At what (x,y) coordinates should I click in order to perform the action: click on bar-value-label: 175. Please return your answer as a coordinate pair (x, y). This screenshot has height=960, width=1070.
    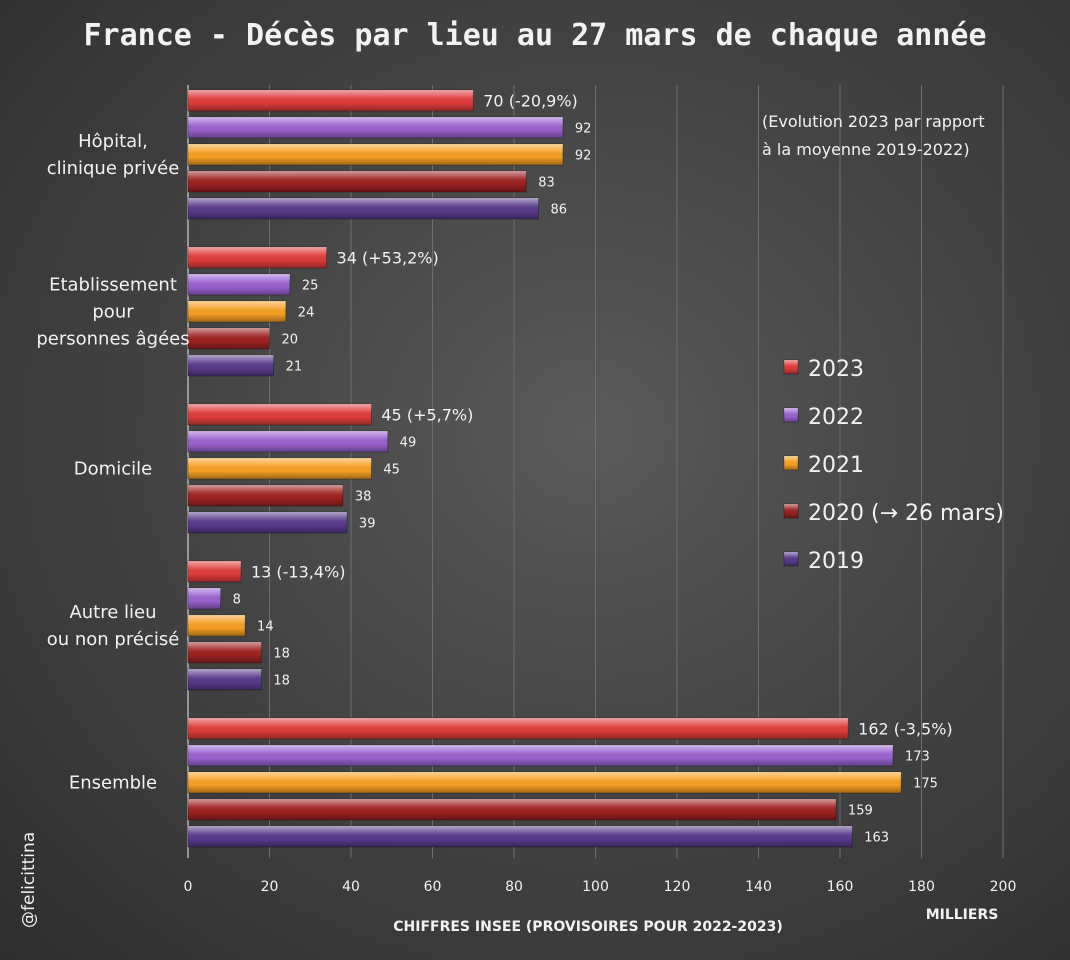
    Looking at the image, I should click on (925, 784).